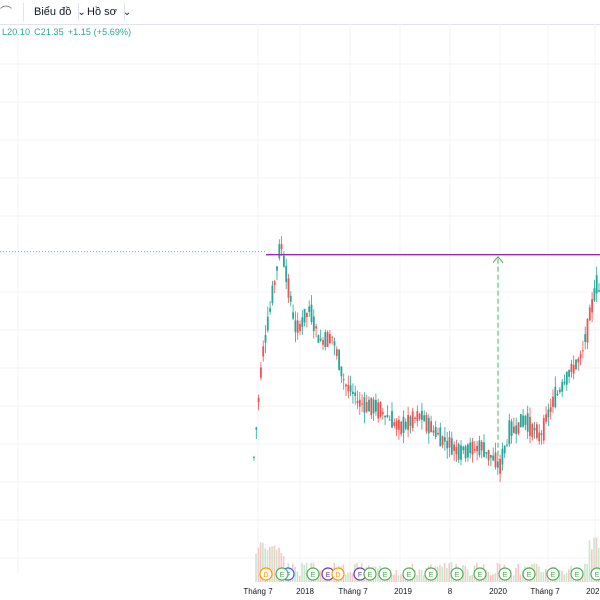  What do you see at coordinates (6, 12) in the screenshot?
I see `undo-icon: ⌒` at bounding box center [6, 12].